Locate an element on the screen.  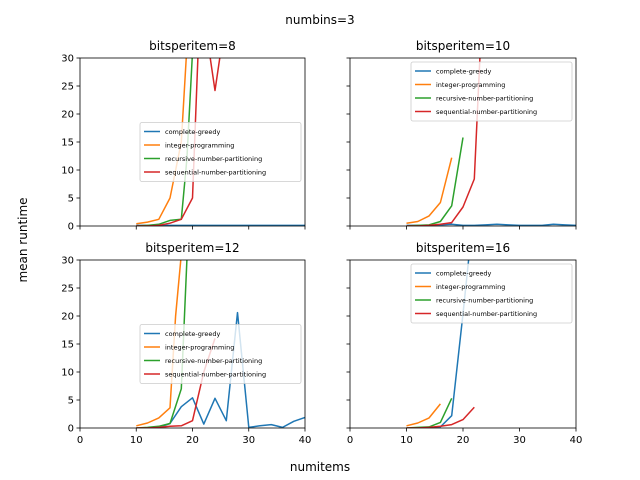
series-line-sequential-number-partitioning is located at coordinates (440, 417).